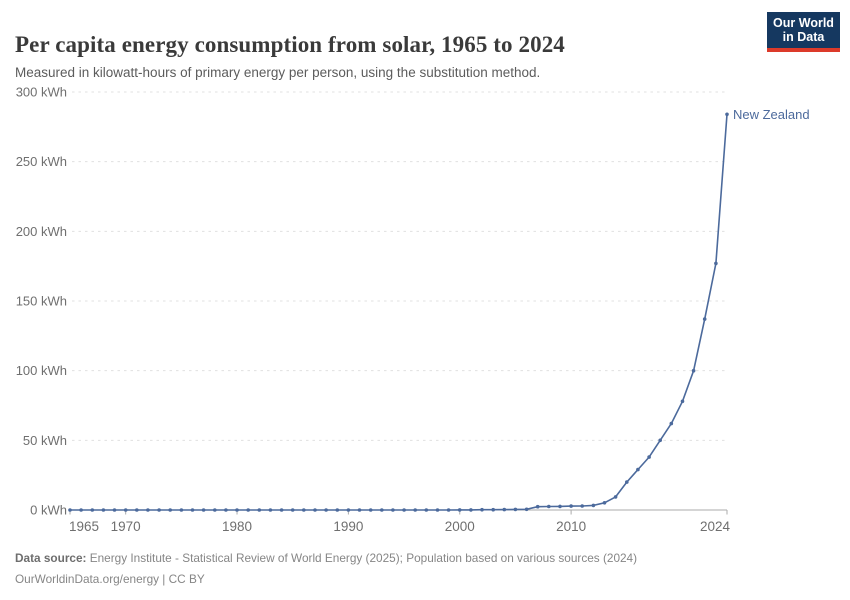  Describe the element at coordinates (41, 370) in the screenshot. I see `y-axis-tick-label: 100 kWh` at that location.